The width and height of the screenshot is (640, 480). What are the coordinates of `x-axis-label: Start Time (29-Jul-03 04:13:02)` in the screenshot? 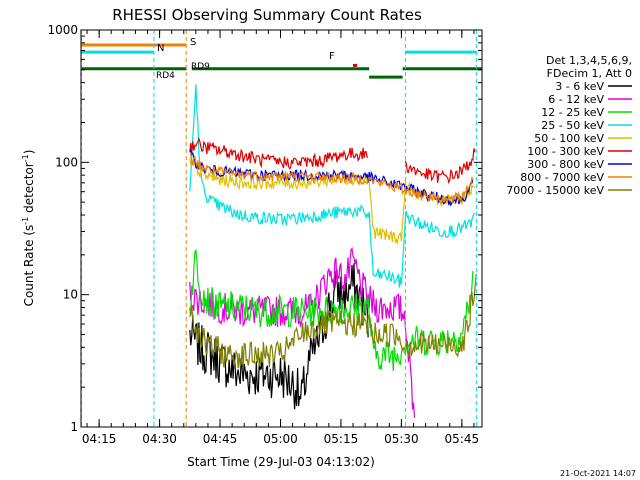 It's located at (281, 462).